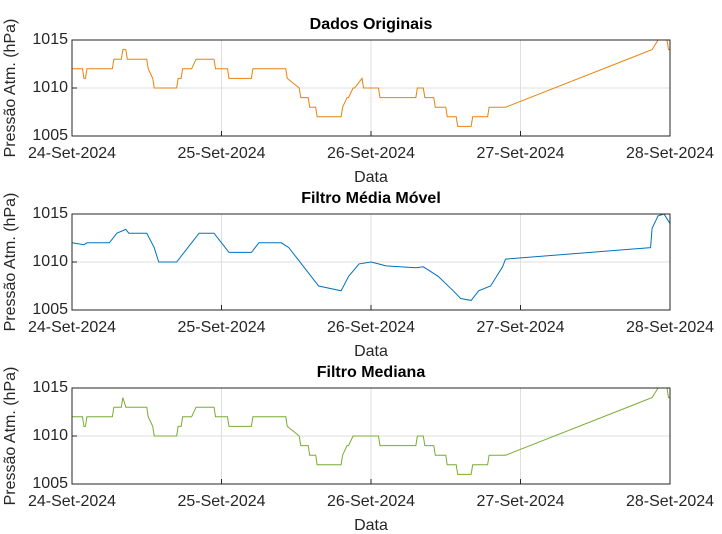 This screenshot has width=722, height=534. Describe the element at coordinates (371, 372) in the screenshot. I see `chart-title: Filtro Mediana` at that location.